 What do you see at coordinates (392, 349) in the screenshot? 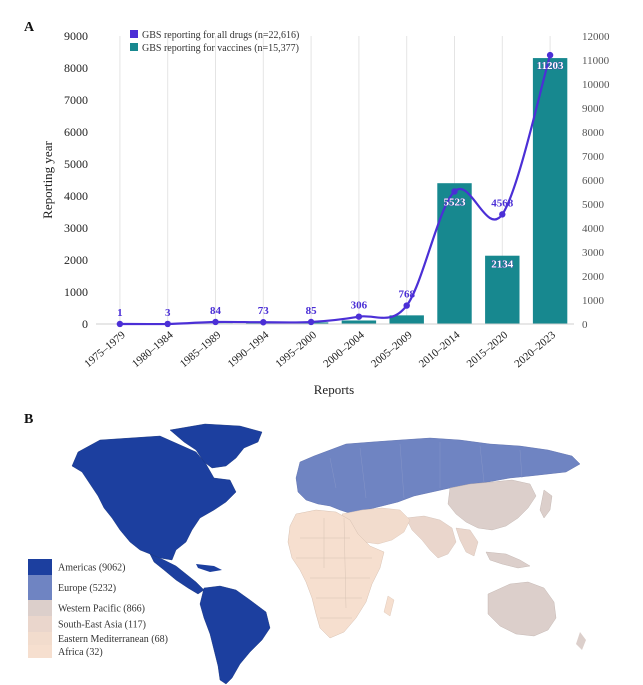
I see `x-tick-label-6: 2005–2009` at bounding box center [392, 349].